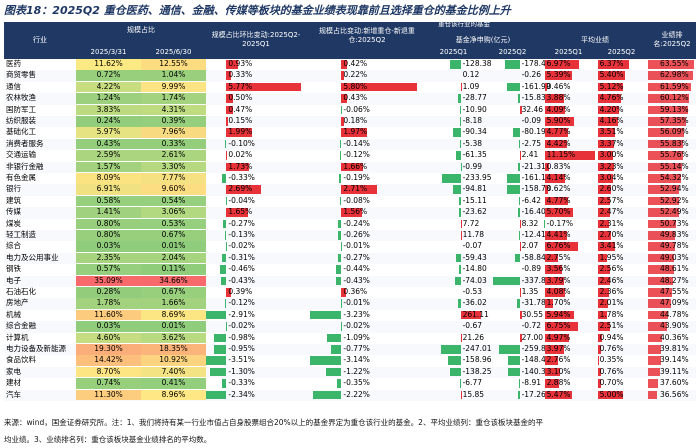  I want to click on d2-value: -0.01%, so click(356, 246).